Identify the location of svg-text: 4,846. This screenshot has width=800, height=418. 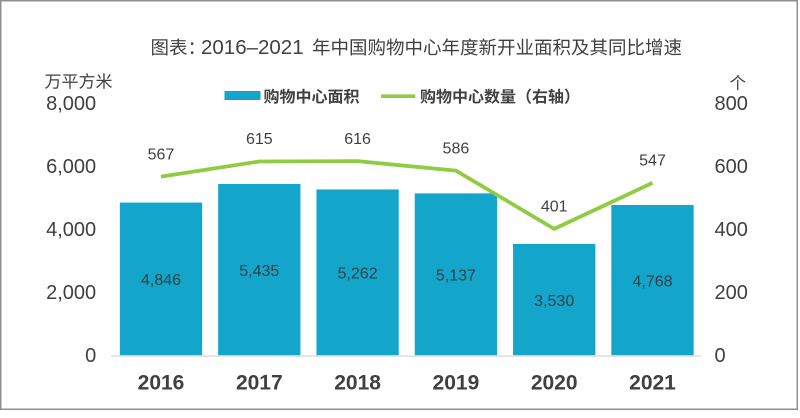
(161, 280).